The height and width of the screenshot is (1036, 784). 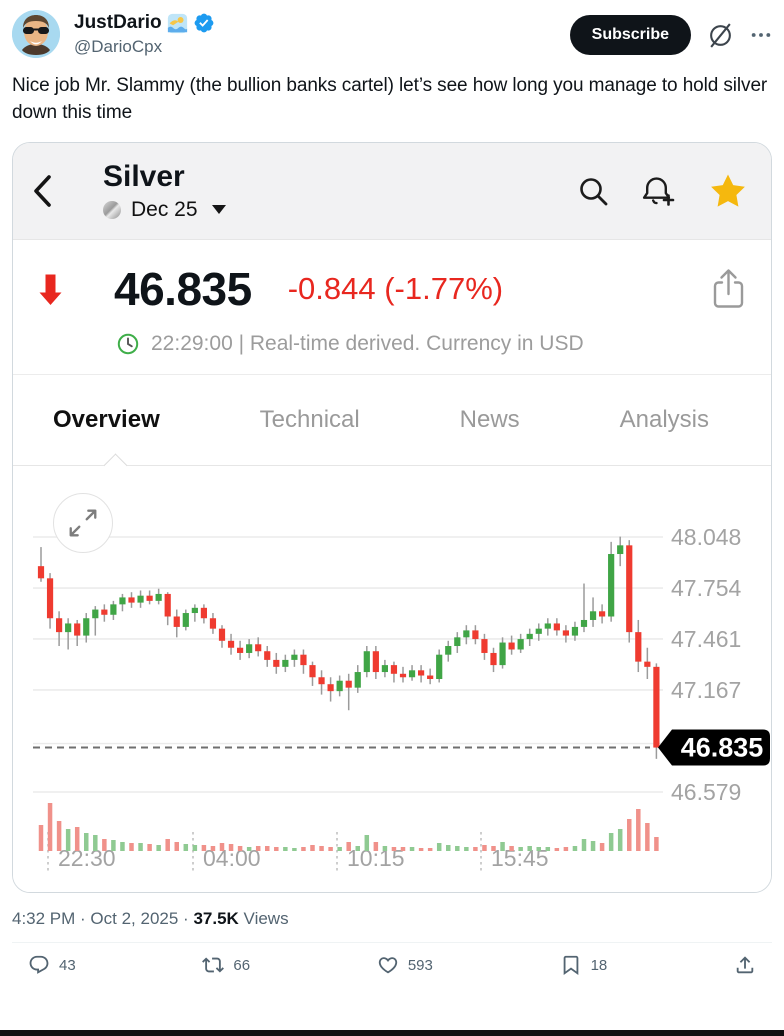 What do you see at coordinates (213, 965) in the screenshot?
I see `repost-icon` at bounding box center [213, 965].